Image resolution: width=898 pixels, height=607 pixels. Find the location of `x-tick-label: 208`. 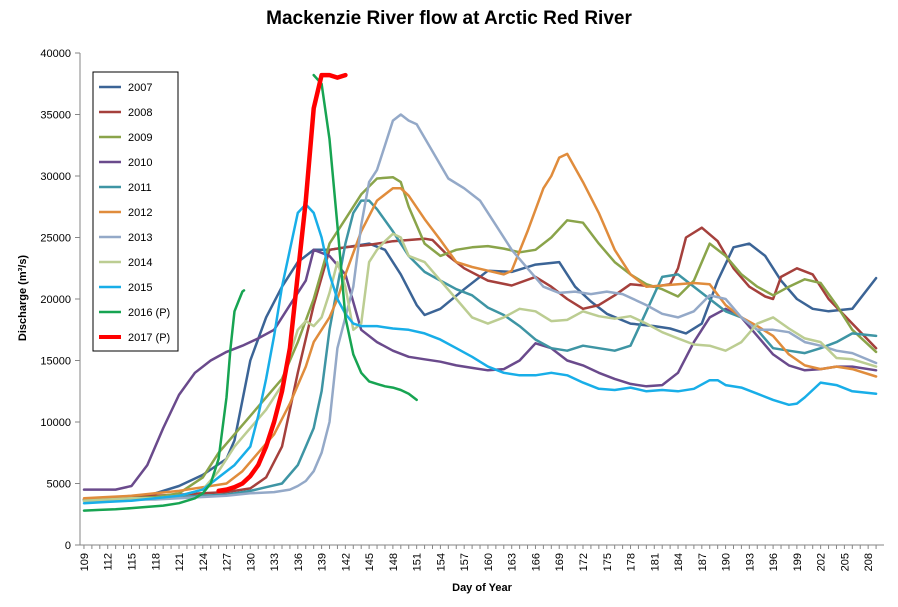

x-tick-label: 208 is located at coordinates (869, 562).